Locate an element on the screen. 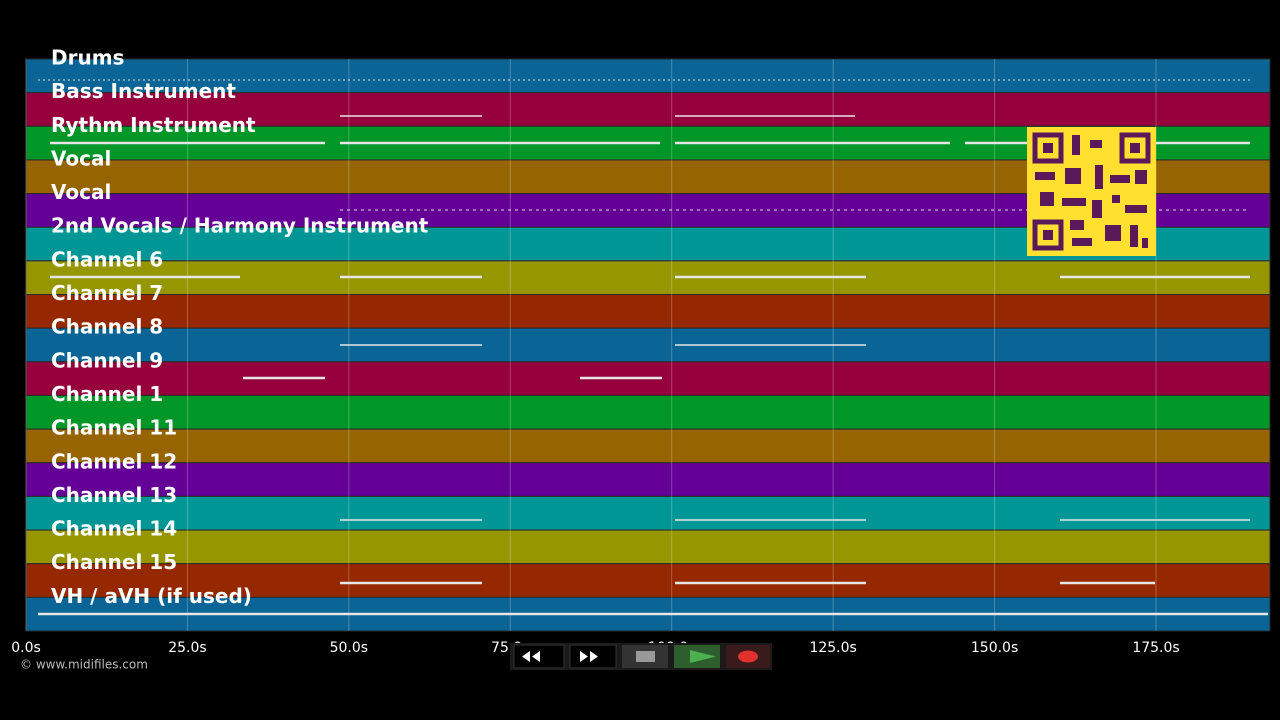 This screenshot has height=720, width=1280. time-tick-label: 50.0s is located at coordinates (349, 648).